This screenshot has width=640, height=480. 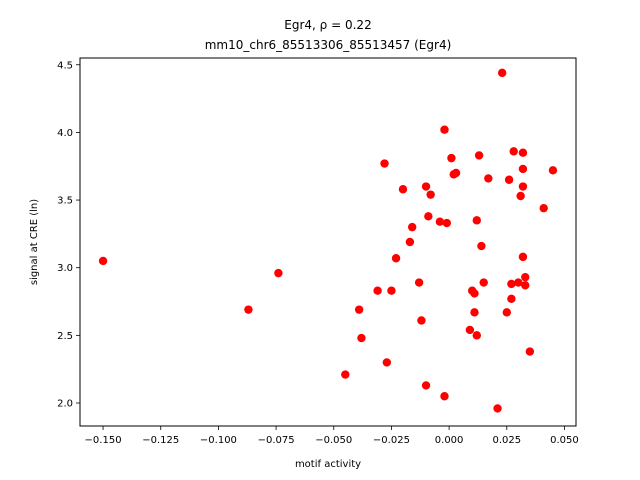 I want to click on chart-title-line1: Egr4, ρ = 0.22, so click(x=327, y=25).